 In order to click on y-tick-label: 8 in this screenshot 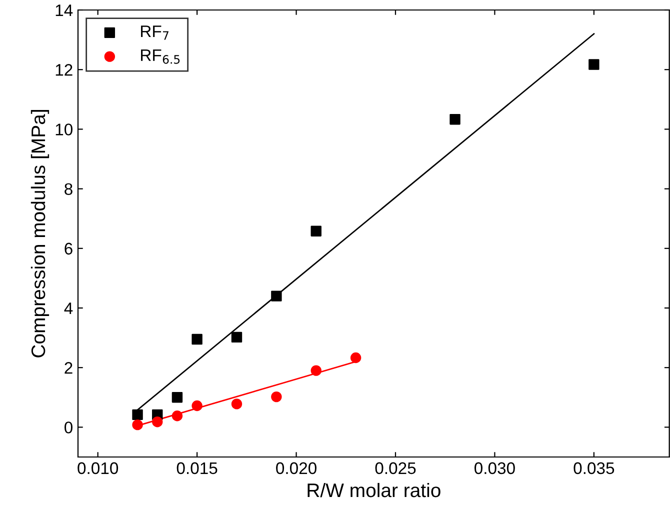, I will do `click(68, 189)`.